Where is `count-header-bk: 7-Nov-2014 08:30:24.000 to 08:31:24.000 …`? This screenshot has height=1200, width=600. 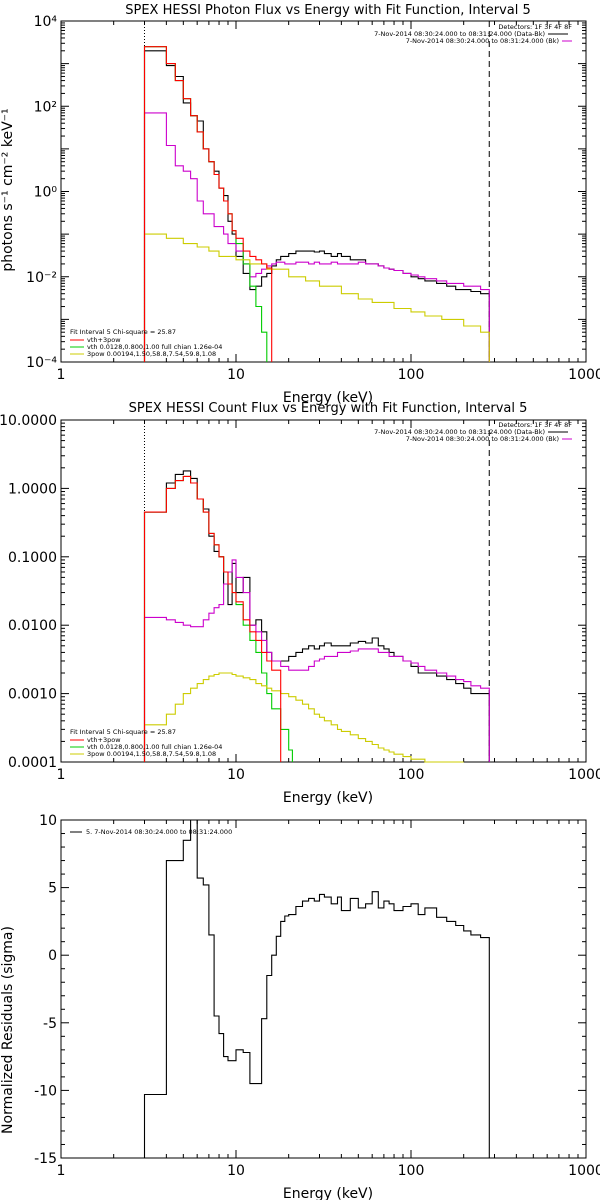 count-header-bk: 7-Nov-2014 08:30:24.000 to 08:31:24.000 … is located at coordinates (482, 439).